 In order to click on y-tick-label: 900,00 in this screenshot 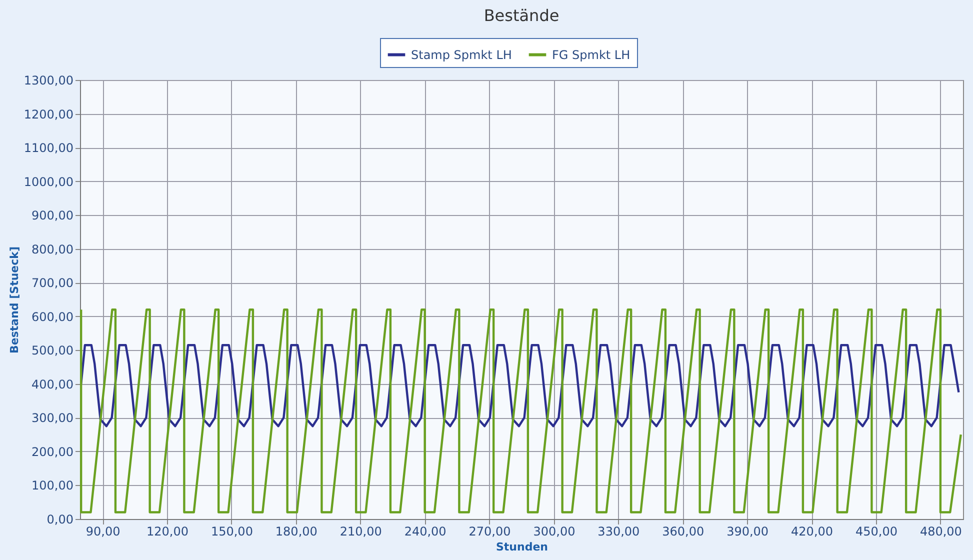, I will do `click(53, 215)`.